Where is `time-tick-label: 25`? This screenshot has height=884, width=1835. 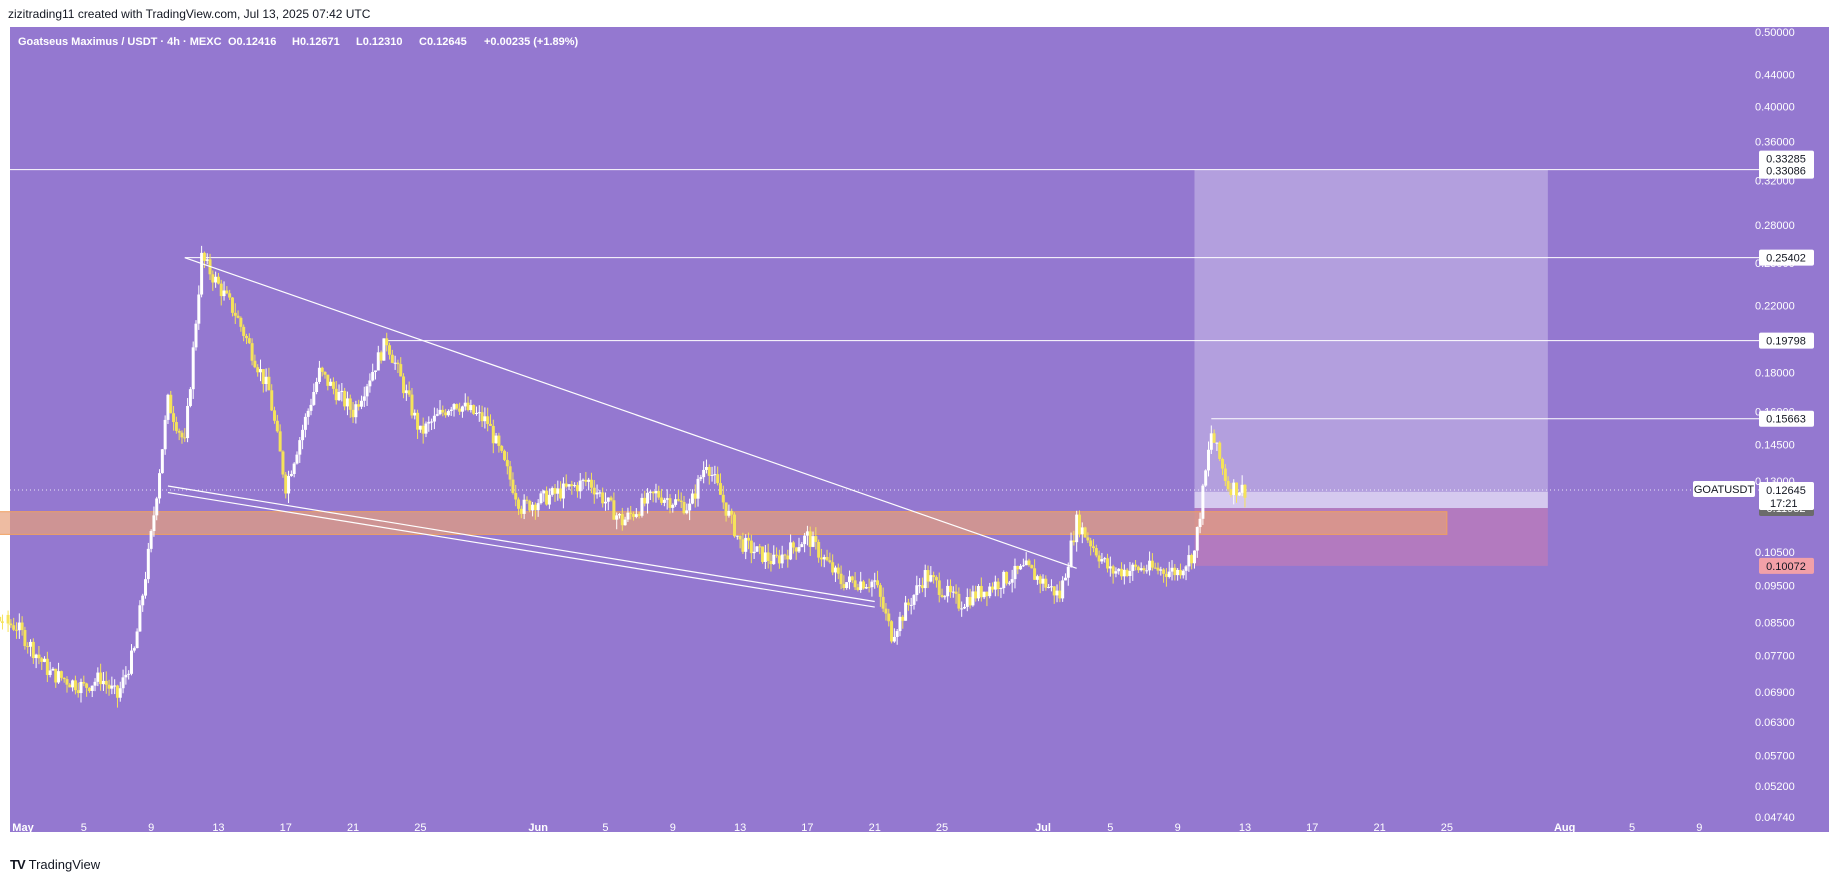
time-tick-label: 25 is located at coordinates (1447, 828).